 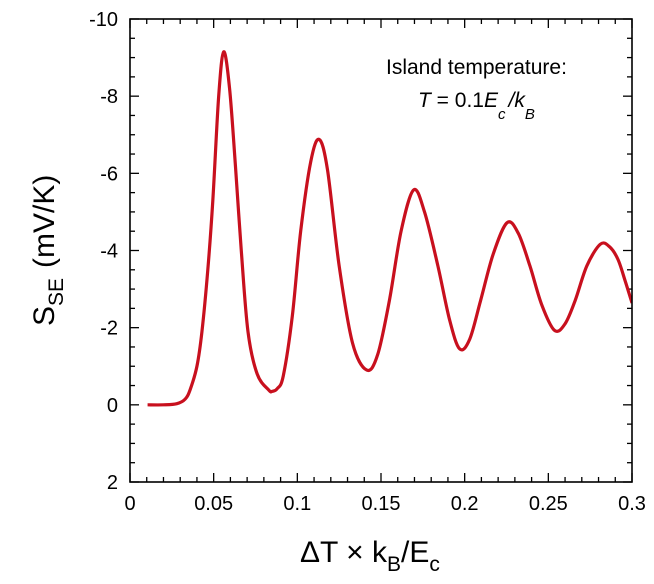 I want to click on x-tick-label: 0.3, so click(x=632, y=504).